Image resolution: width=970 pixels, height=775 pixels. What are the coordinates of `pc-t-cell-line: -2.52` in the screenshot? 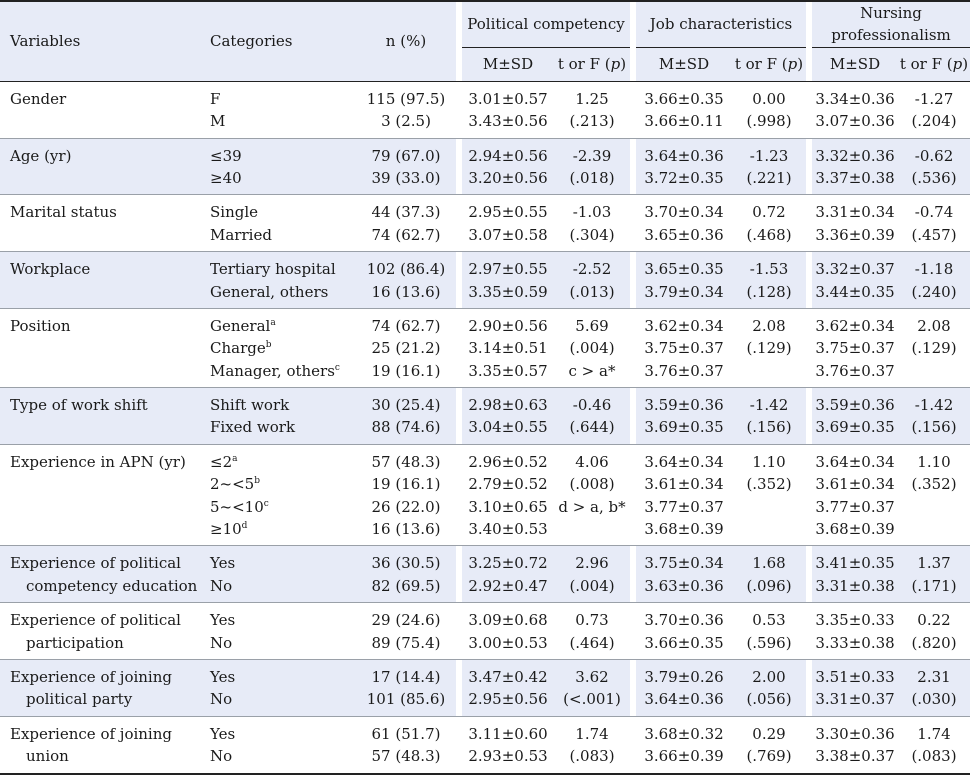 It's located at (592, 269).